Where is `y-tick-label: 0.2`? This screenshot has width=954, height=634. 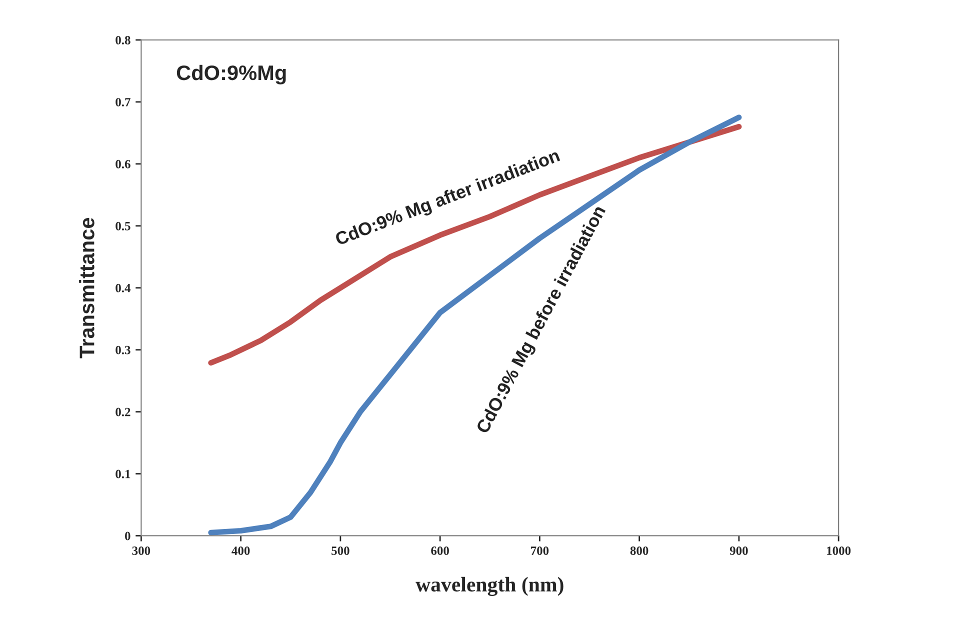
y-tick-label: 0.2 is located at coordinates (123, 412).